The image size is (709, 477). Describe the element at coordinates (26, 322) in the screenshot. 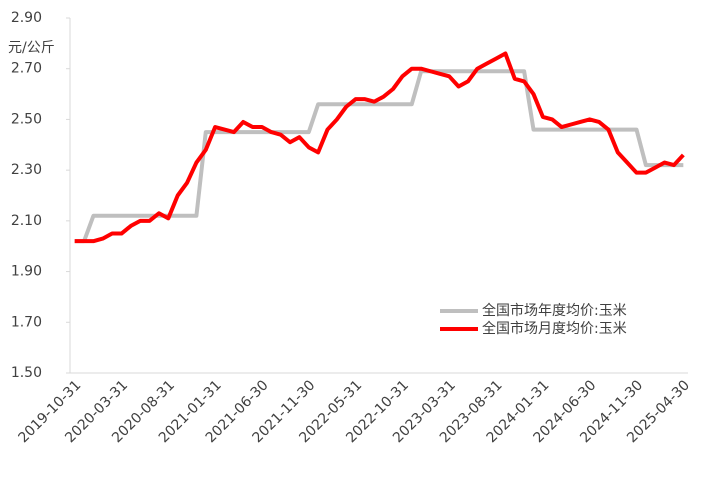

I see `y-tick-label: 1.70` at that location.